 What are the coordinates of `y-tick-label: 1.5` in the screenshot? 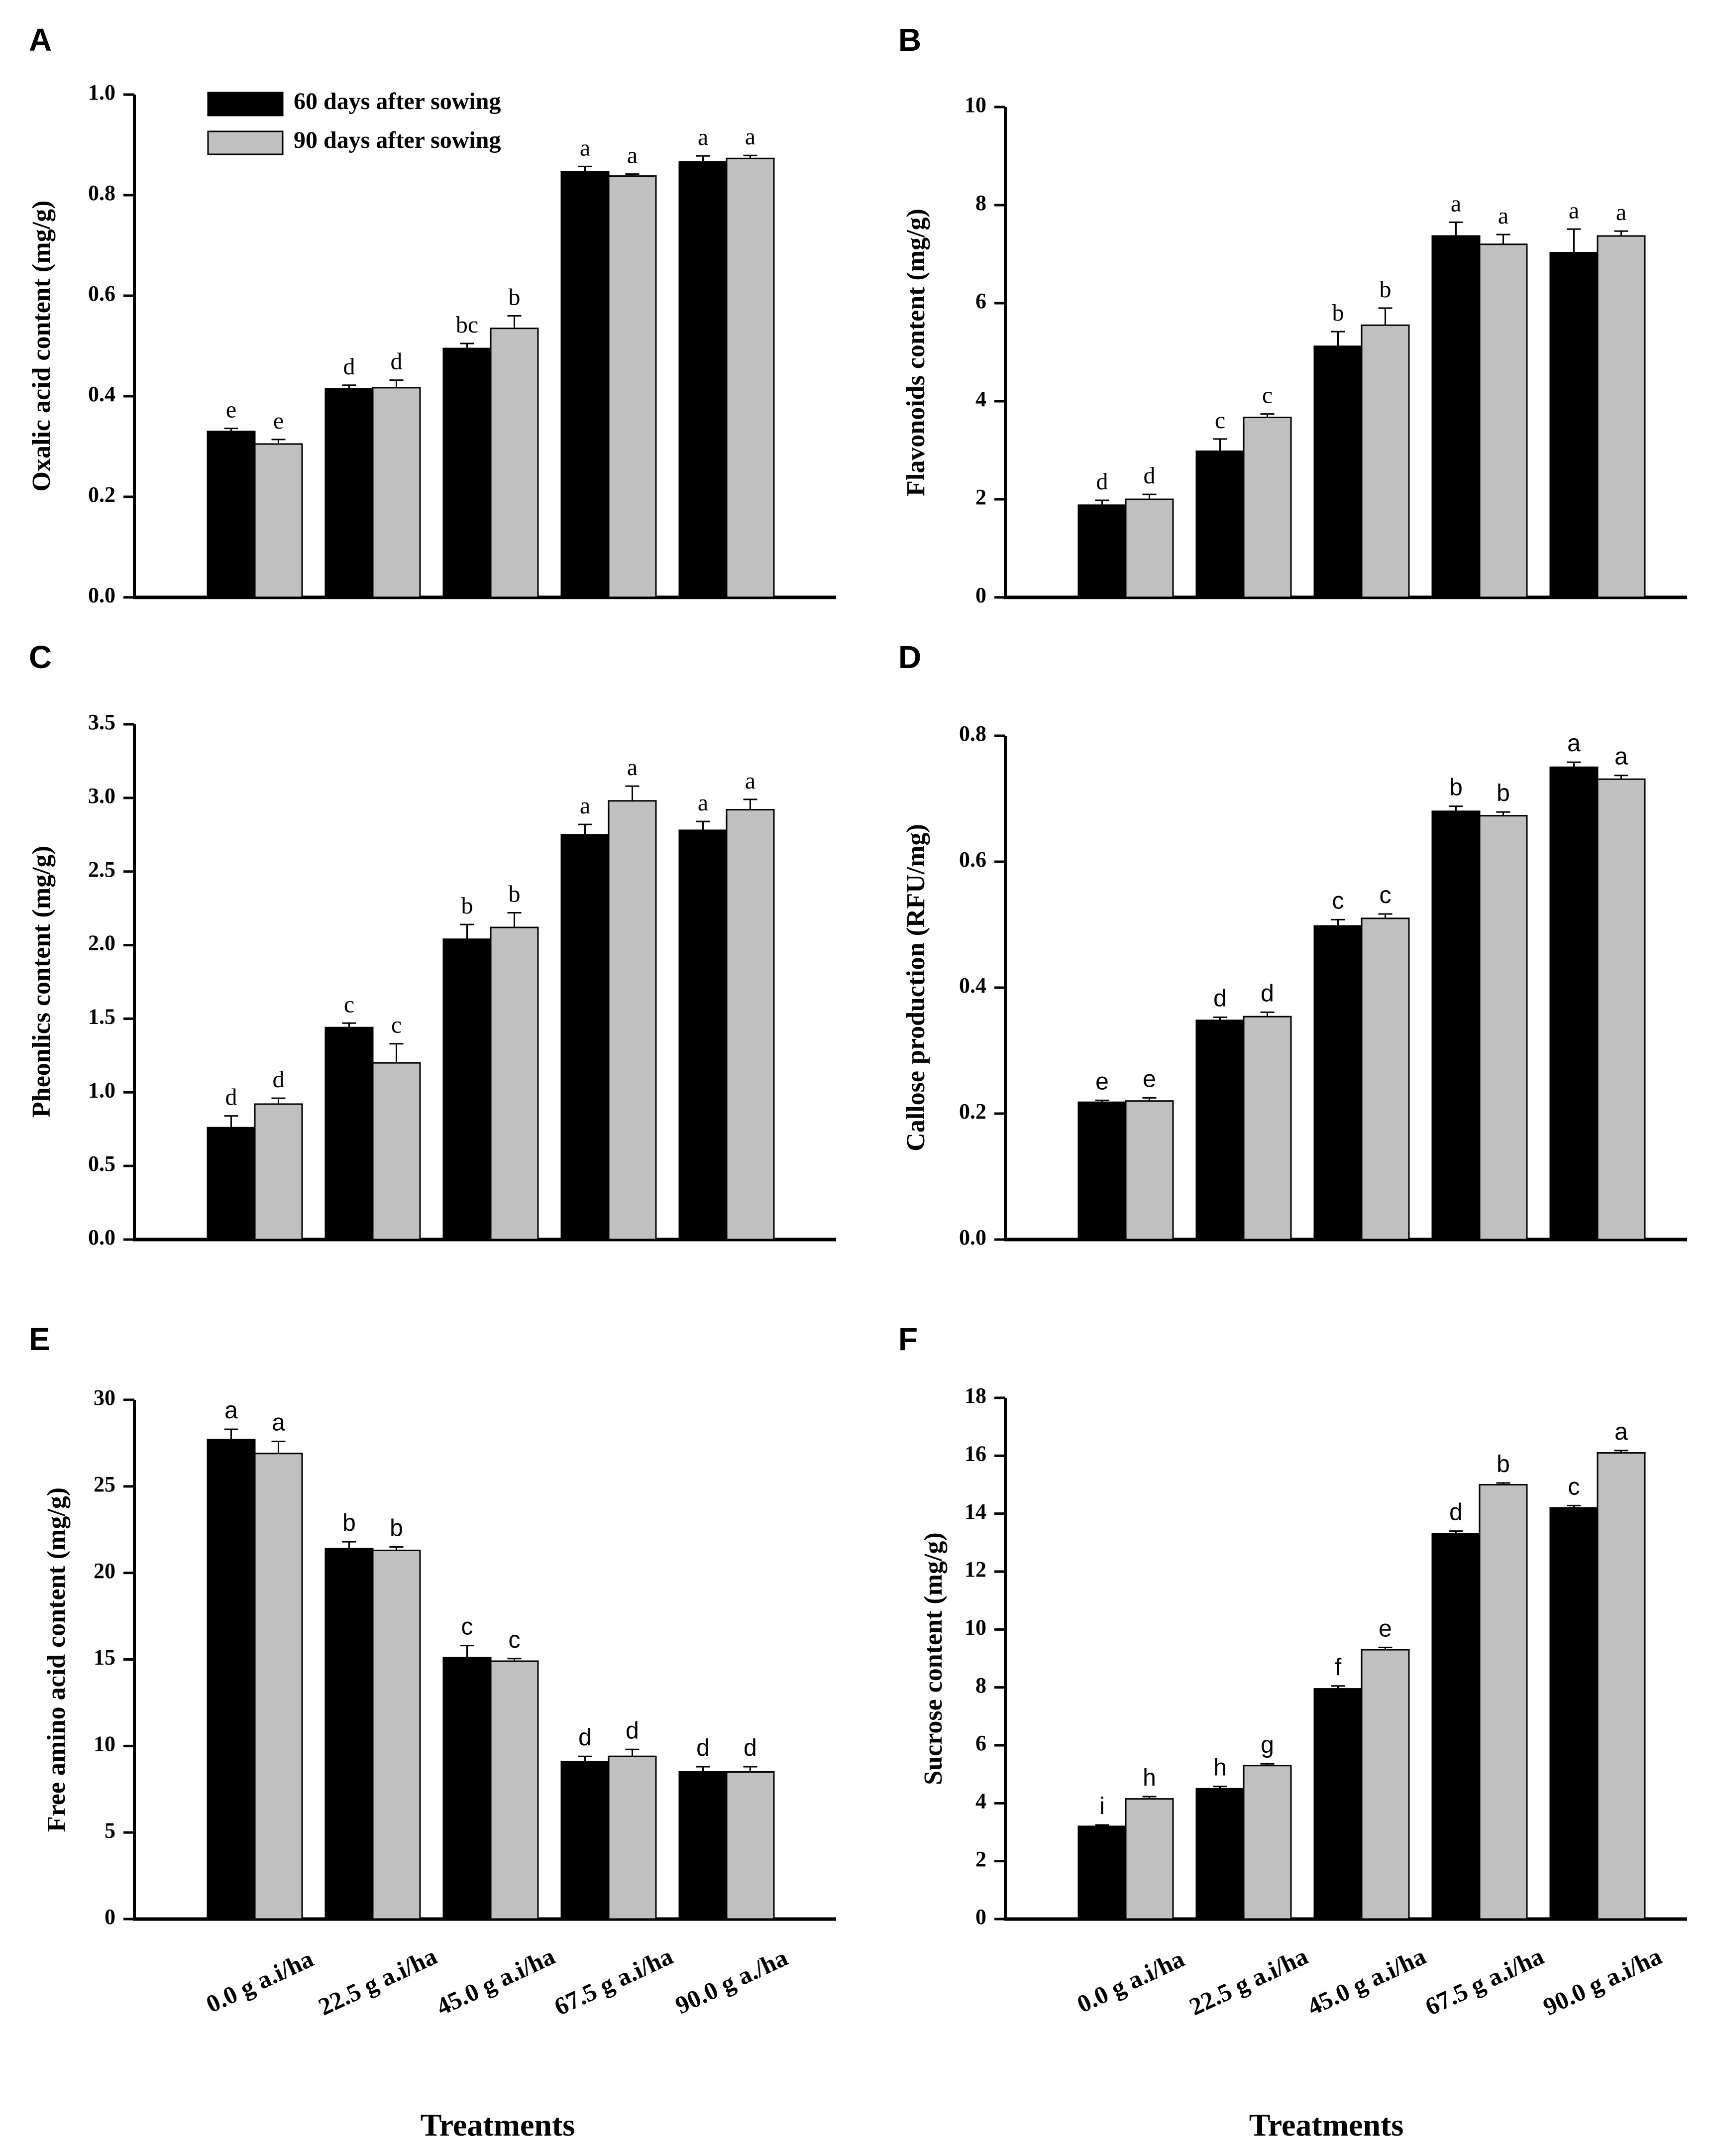 It's located at (102, 1017).